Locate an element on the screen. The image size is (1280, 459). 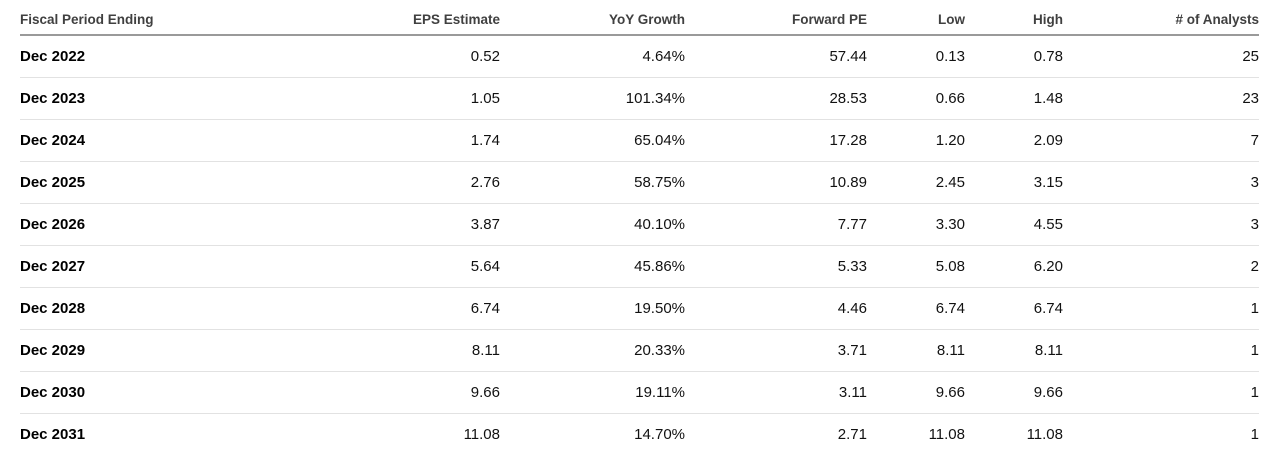
cell-high: 2.09 is located at coordinates (1014, 140).